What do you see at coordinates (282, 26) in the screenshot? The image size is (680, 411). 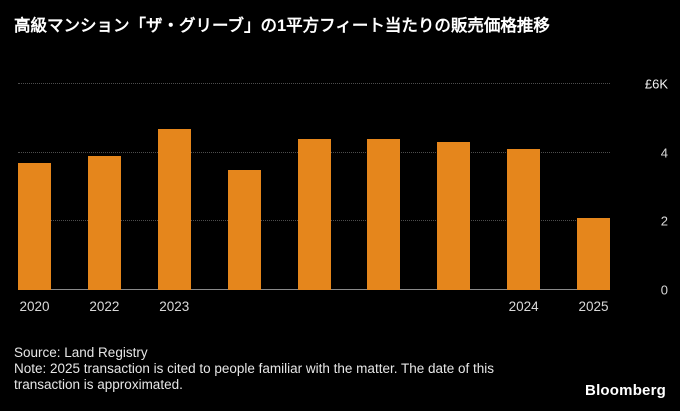 I see `chart-title: 高級マンション「ザ・グリーブ」の1平方フィート当たりの販売価格推移` at bounding box center [282, 26].